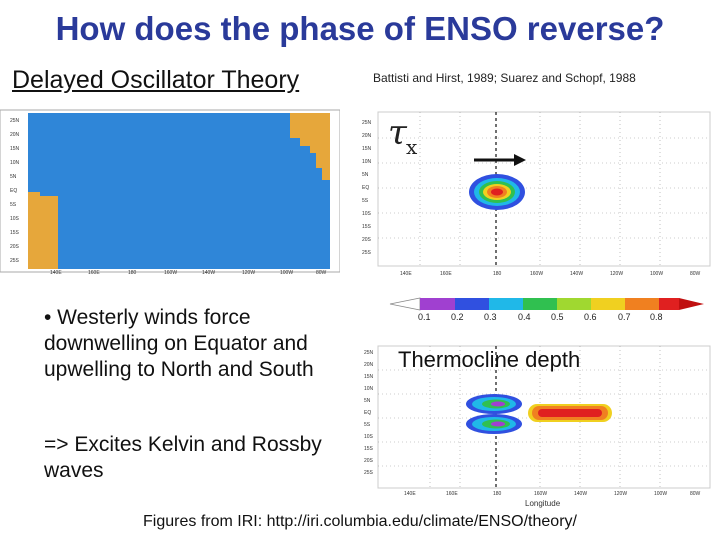 The image size is (720, 540). I want to click on map-lat-label: 25S, so click(15, 261).